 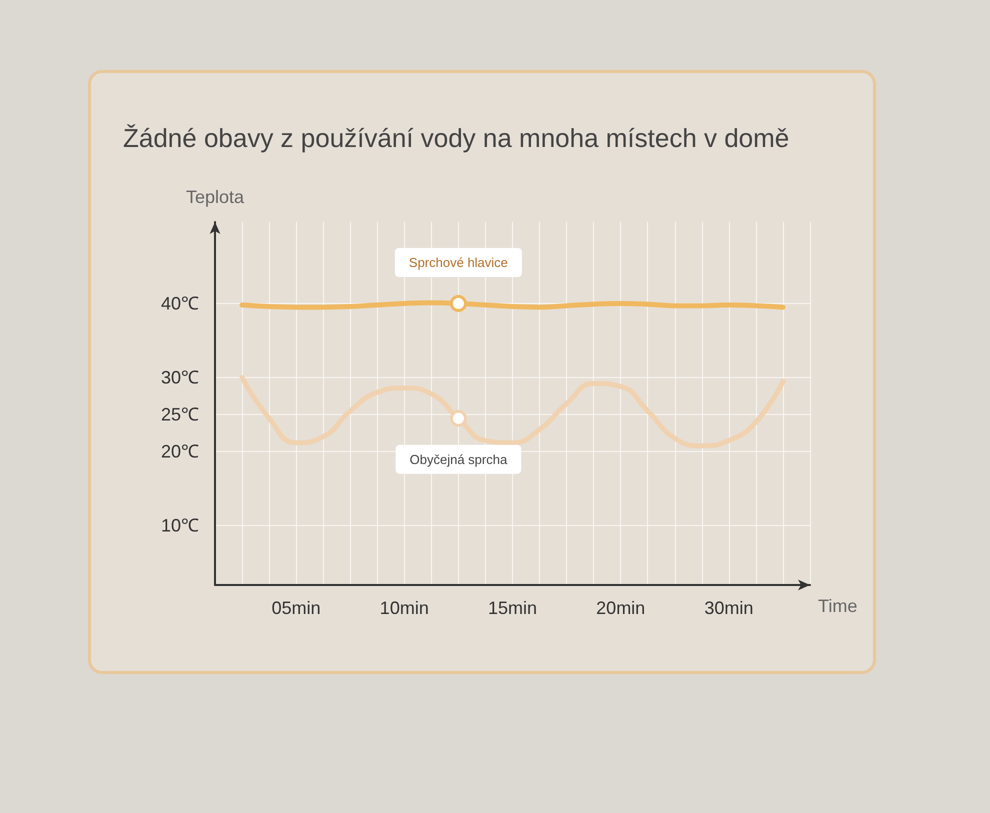 What do you see at coordinates (456, 138) in the screenshot?
I see `chart-title: Žádné obavy z používání vody na mnoha místech v domě` at bounding box center [456, 138].